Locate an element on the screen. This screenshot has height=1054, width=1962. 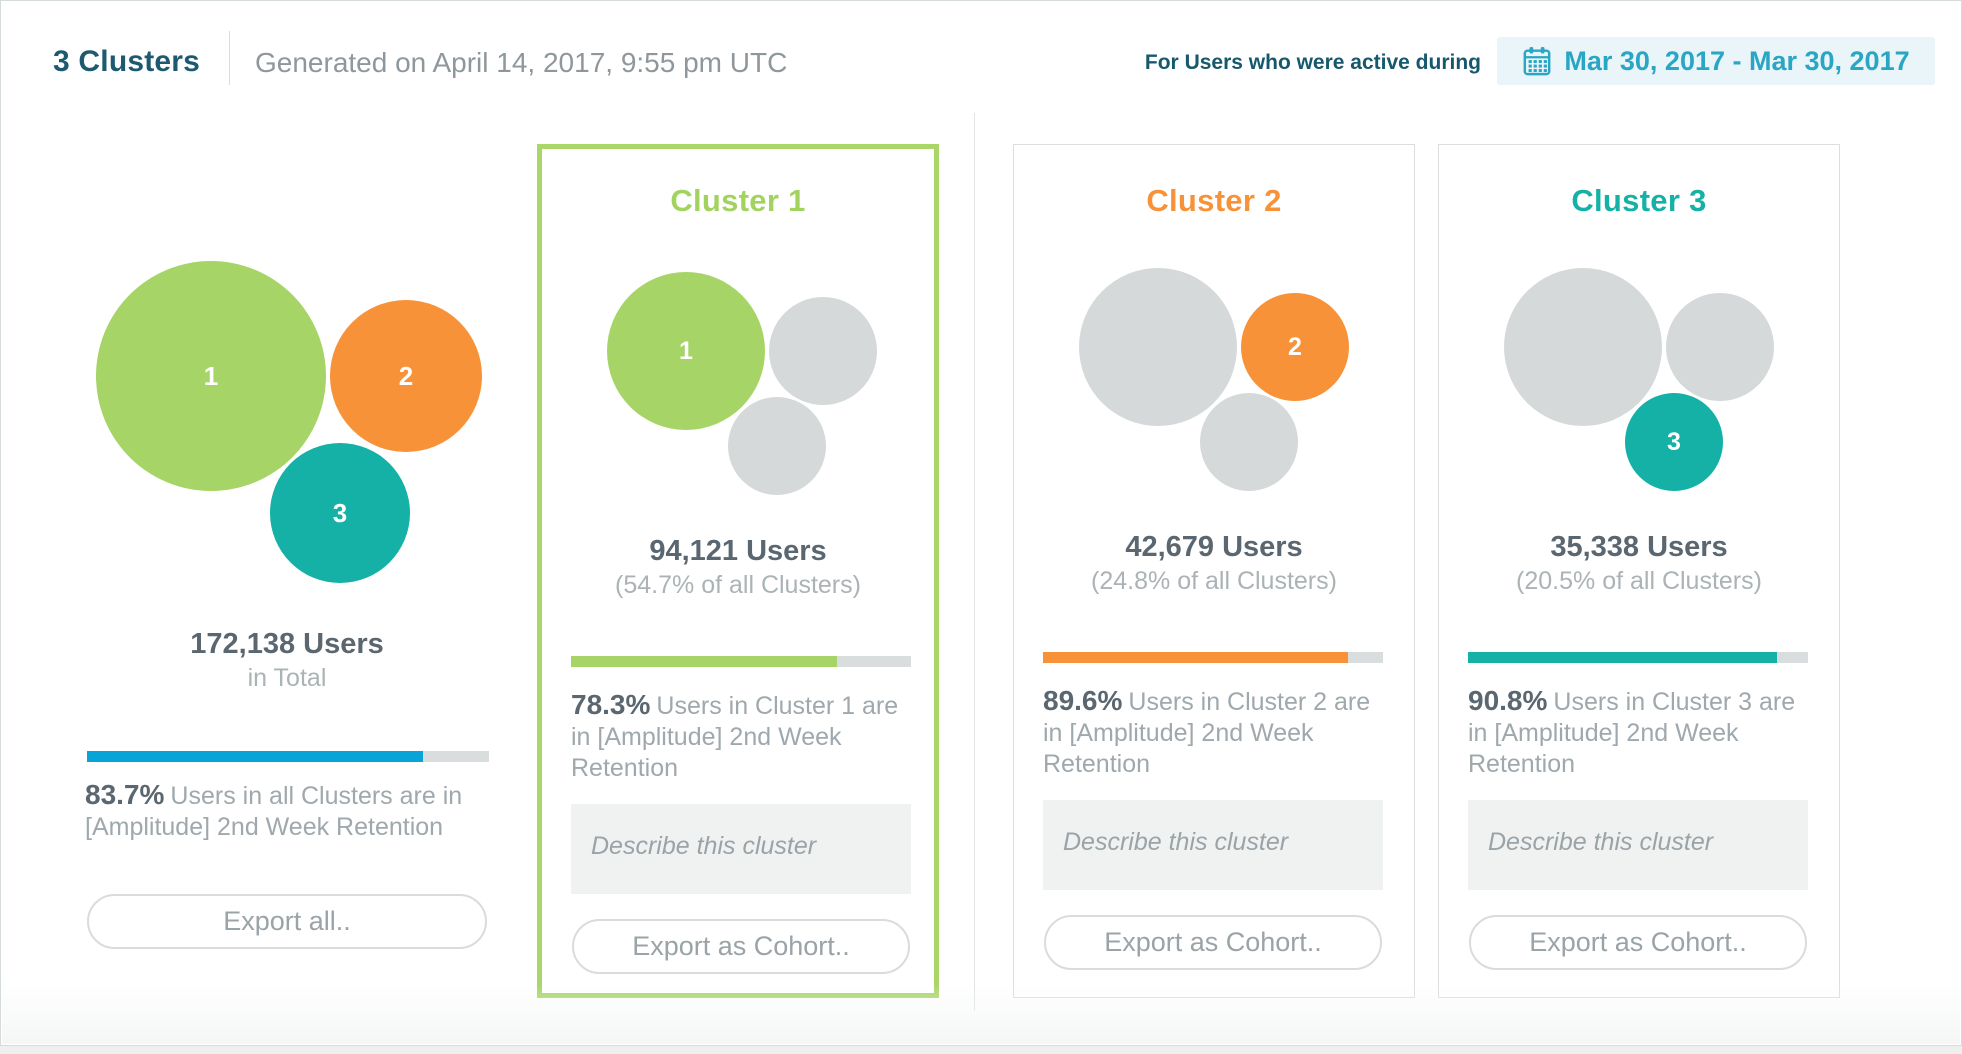
total-users-count: 172,138 Users is located at coordinates (287, 644).